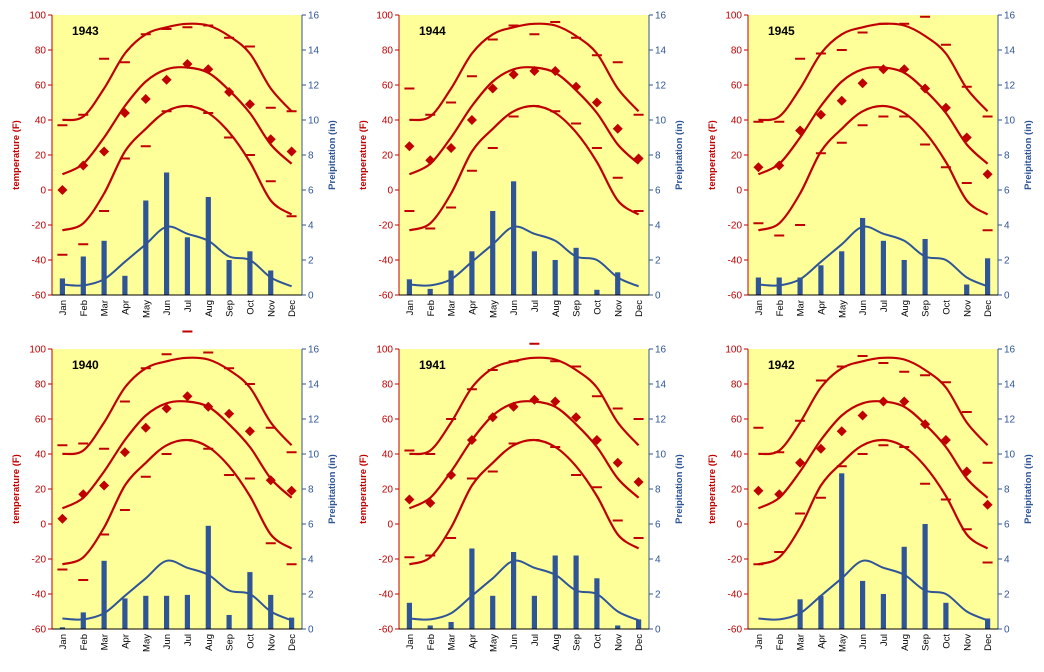 The width and height of the screenshot is (1044, 672). I want to click on monthly-mean-marker-feb, so click(430, 503).